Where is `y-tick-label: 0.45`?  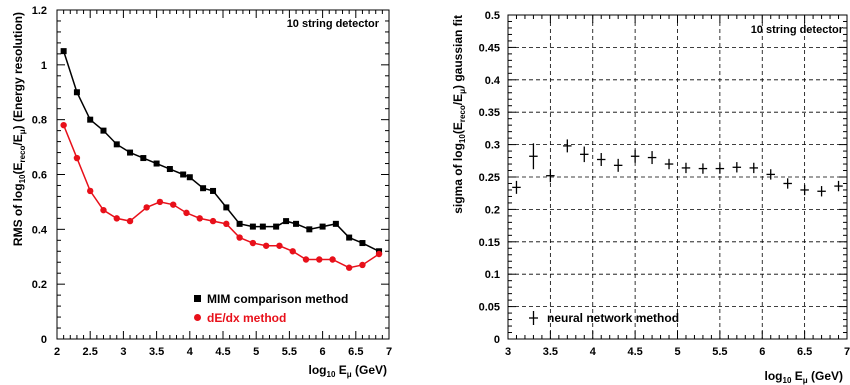
y-tick-label: 0.45 is located at coordinates (489, 48).